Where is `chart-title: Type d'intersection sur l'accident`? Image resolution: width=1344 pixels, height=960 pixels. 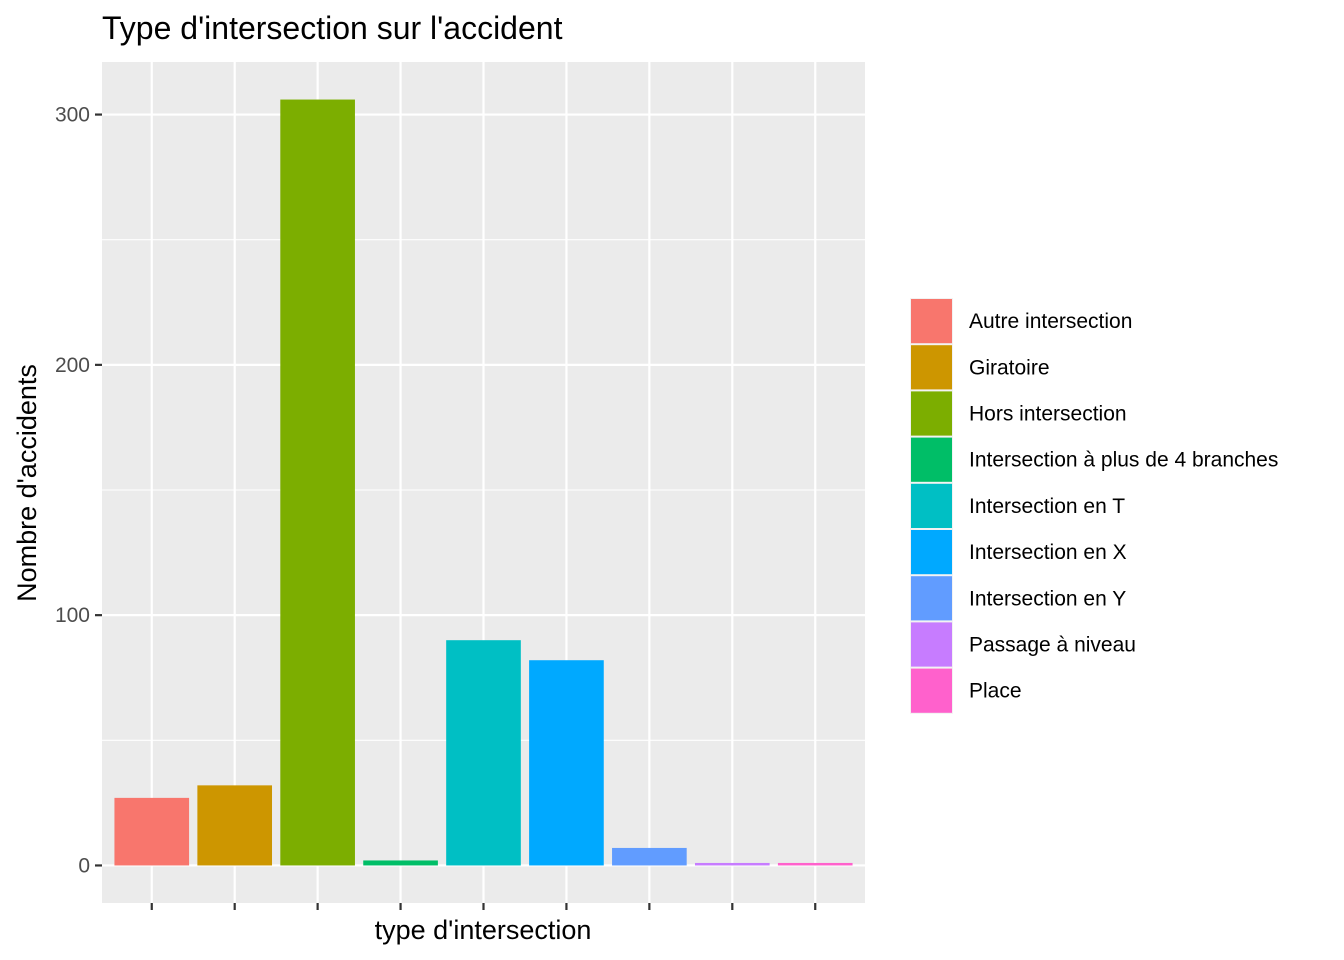
chart-title: Type d'intersection sur l'accident is located at coordinates (332, 28).